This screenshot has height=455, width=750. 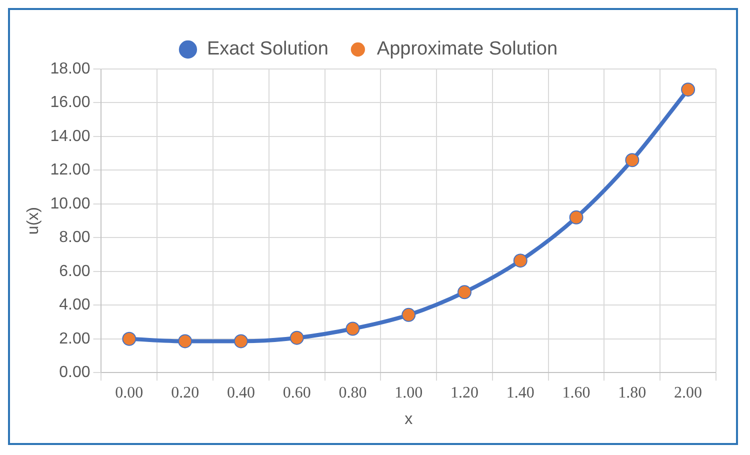 I want to click on y-tick-label: 2.00, so click(x=74, y=339).